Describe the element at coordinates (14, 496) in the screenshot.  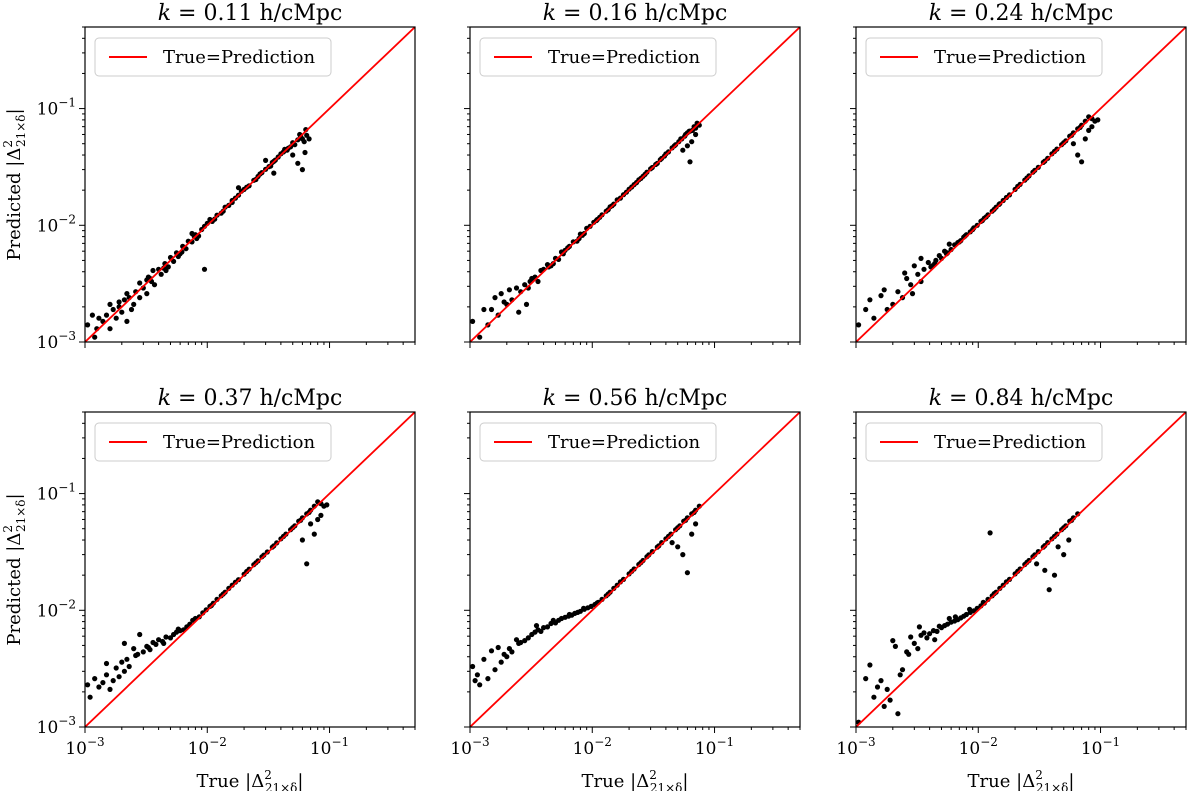
I see `ylabel-bar: |` at that location.